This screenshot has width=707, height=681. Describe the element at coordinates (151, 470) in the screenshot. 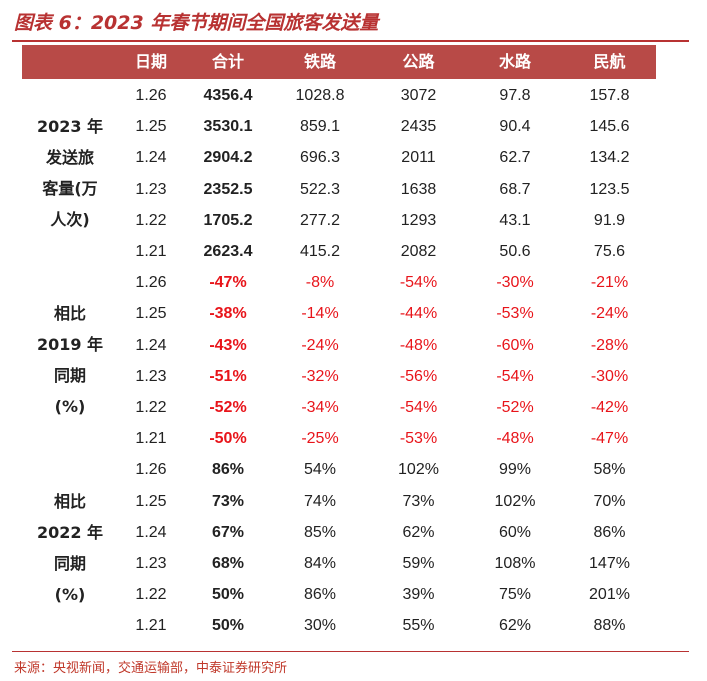

I see `cell-date: 1.26` at that location.